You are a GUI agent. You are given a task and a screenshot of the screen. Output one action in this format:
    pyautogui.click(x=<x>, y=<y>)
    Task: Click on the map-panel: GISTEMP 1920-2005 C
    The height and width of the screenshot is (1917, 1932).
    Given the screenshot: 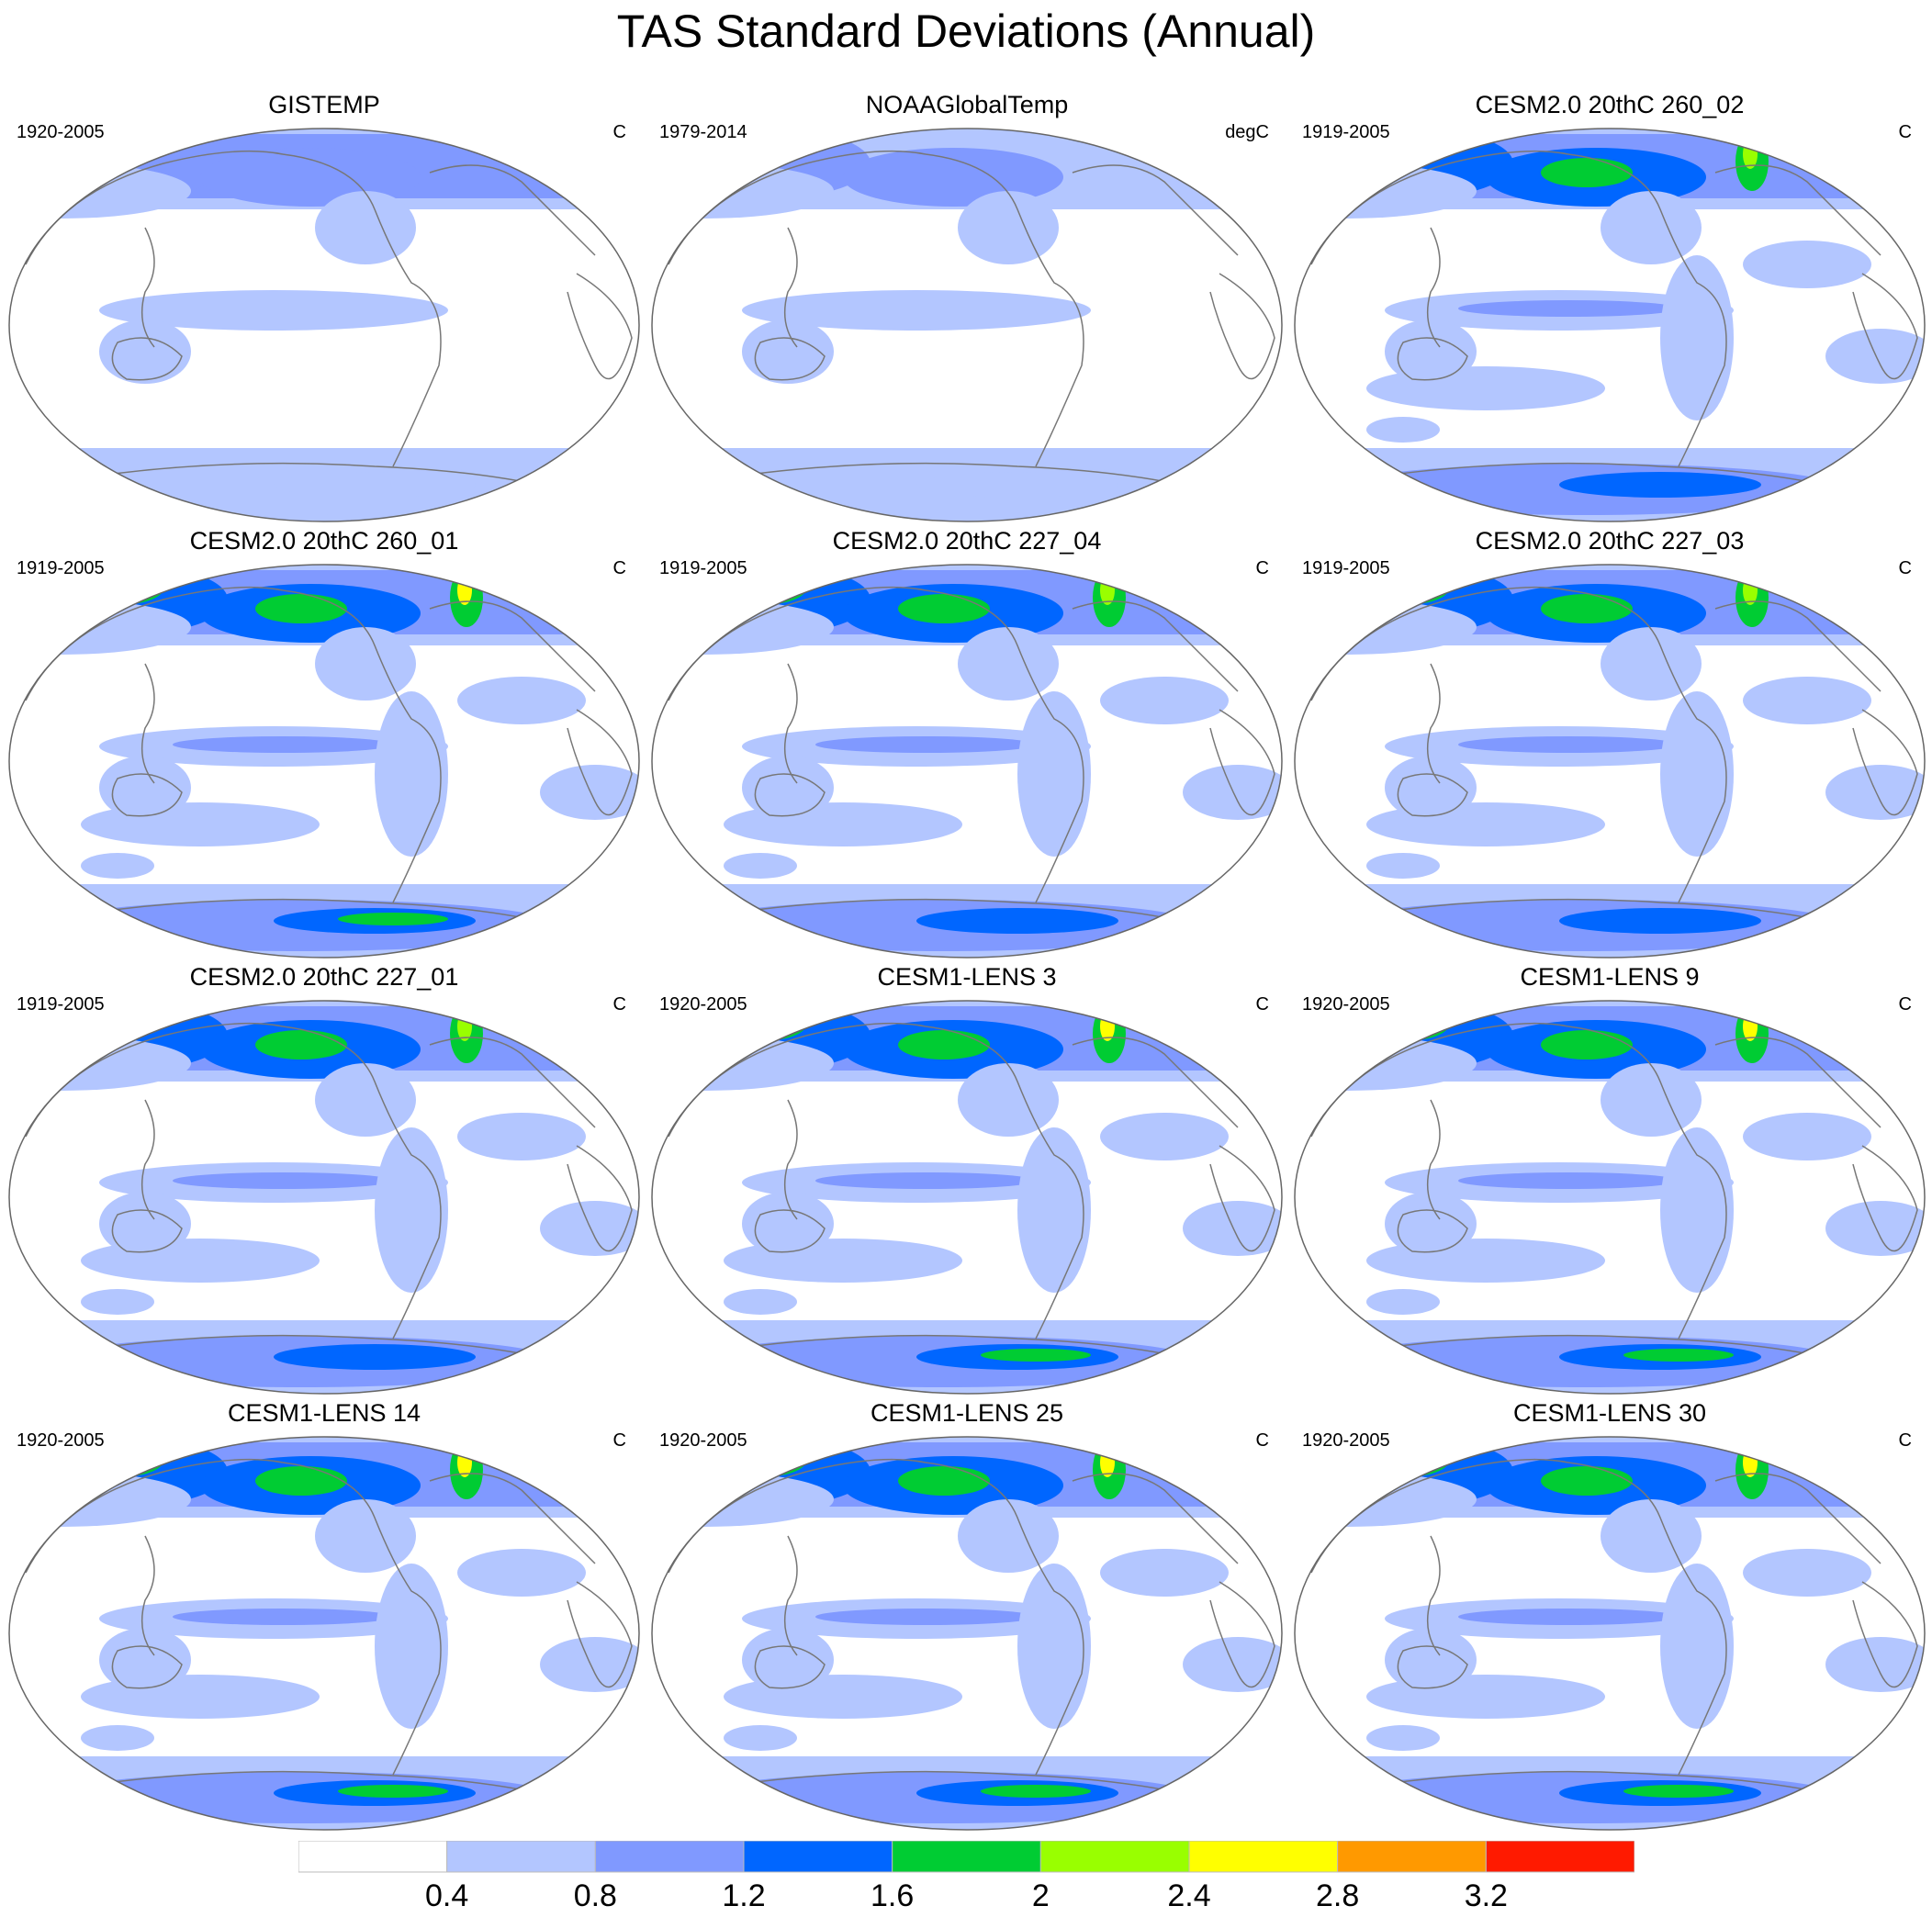 What is the action you would take?
    pyautogui.click(x=324, y=306)
    